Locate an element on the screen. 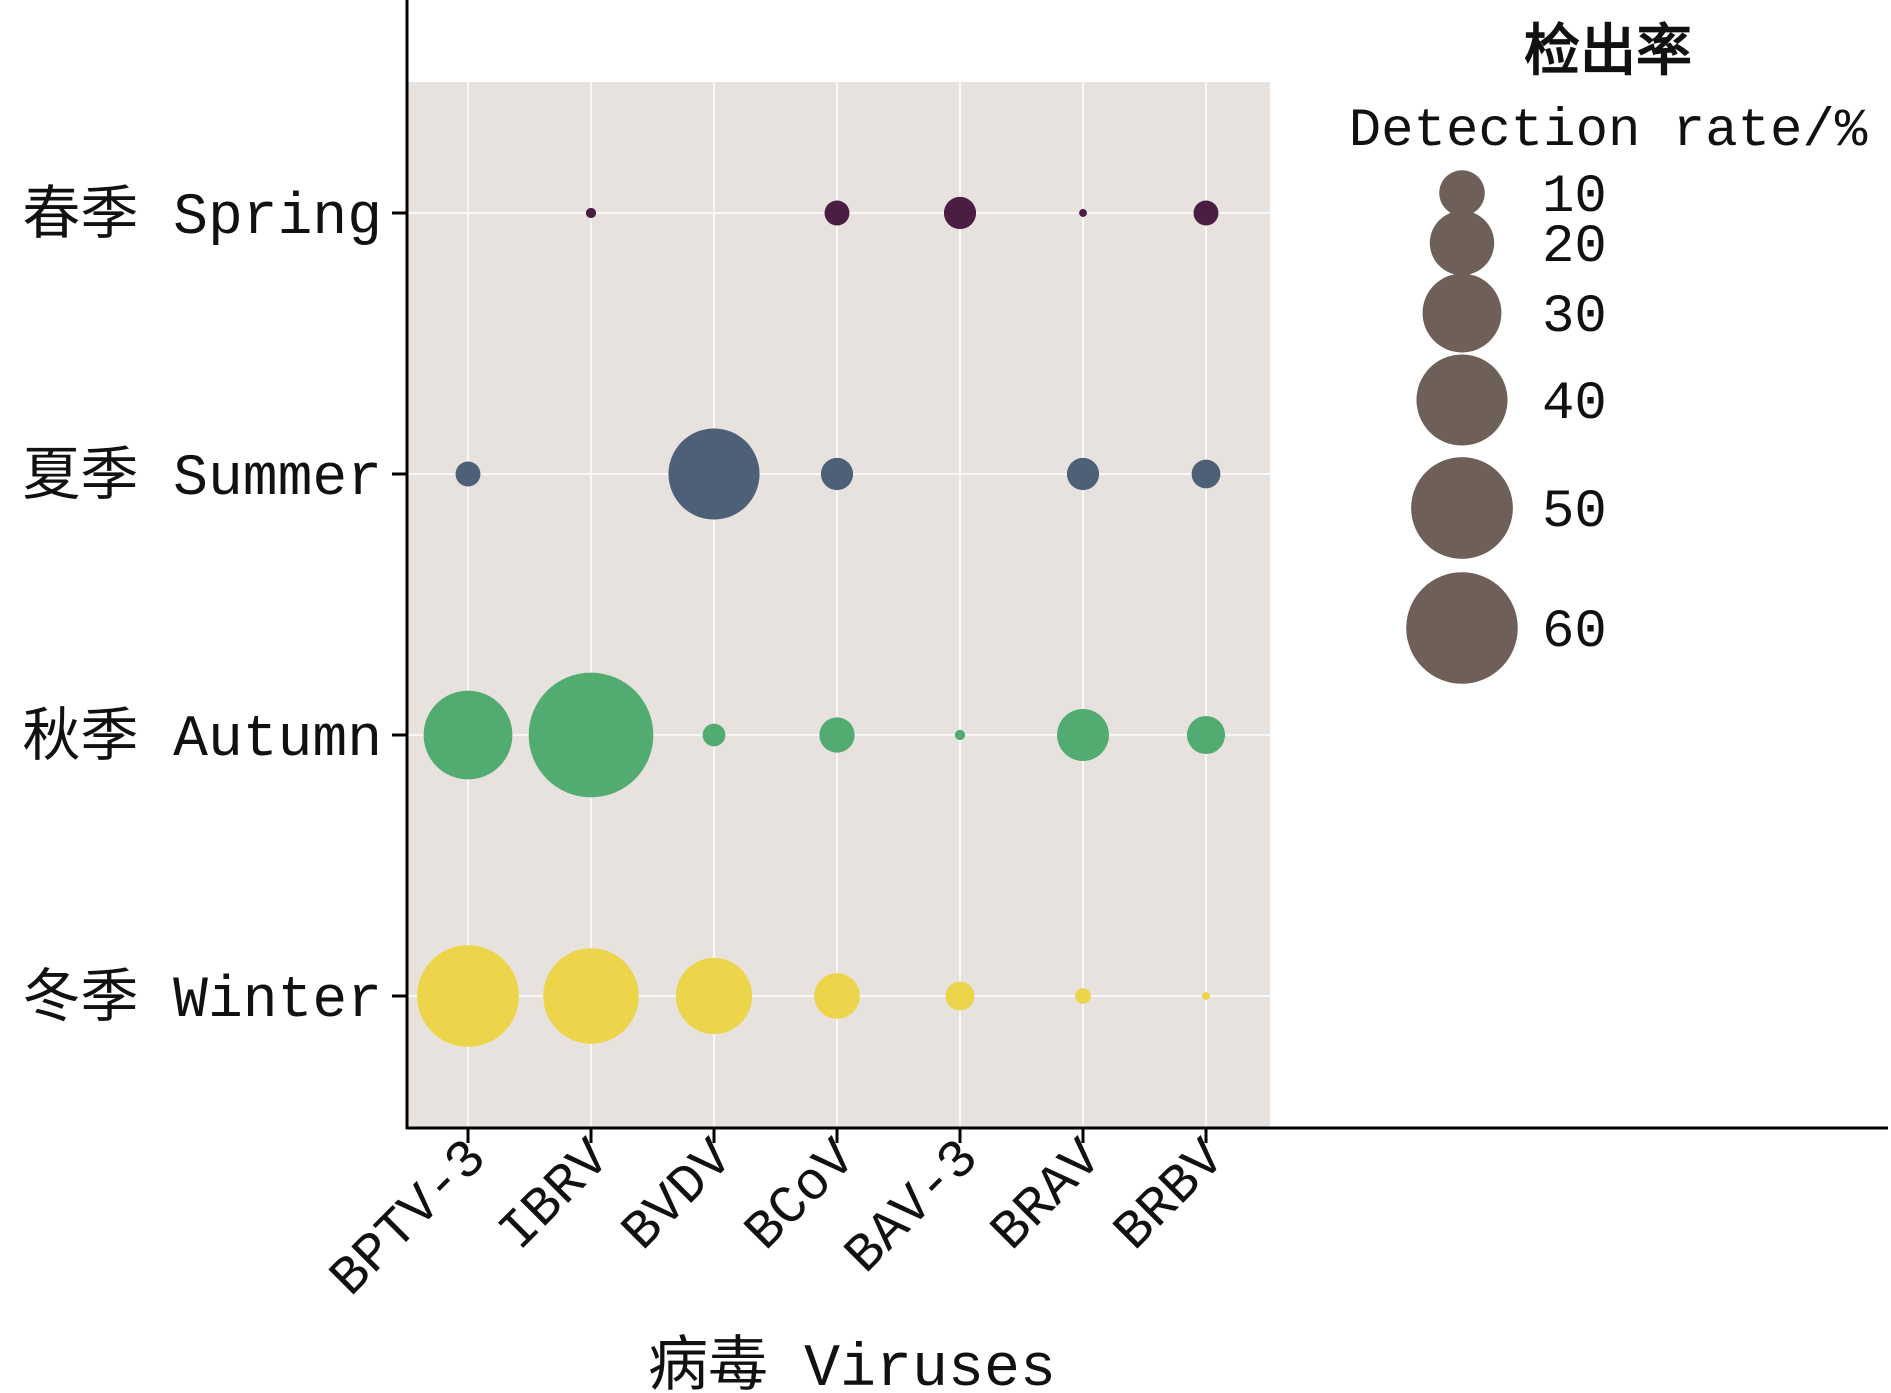  x-tick-label: BRBV is located at coordinates (1170, 1195).